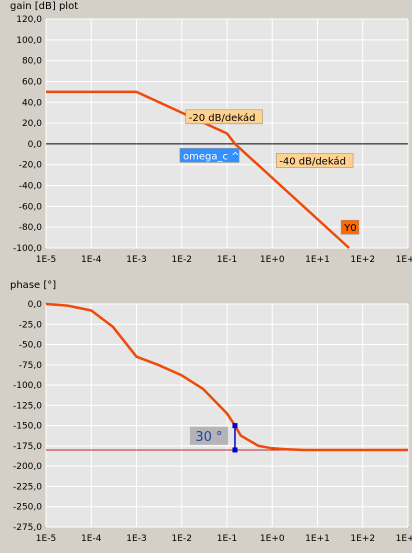 This screenshot has height=553, width=412. What do you see at coordinates (362, 539) in the screenshot?
I see `phase-x-tick-label: 1E+2` at bounding box center [362, 539].